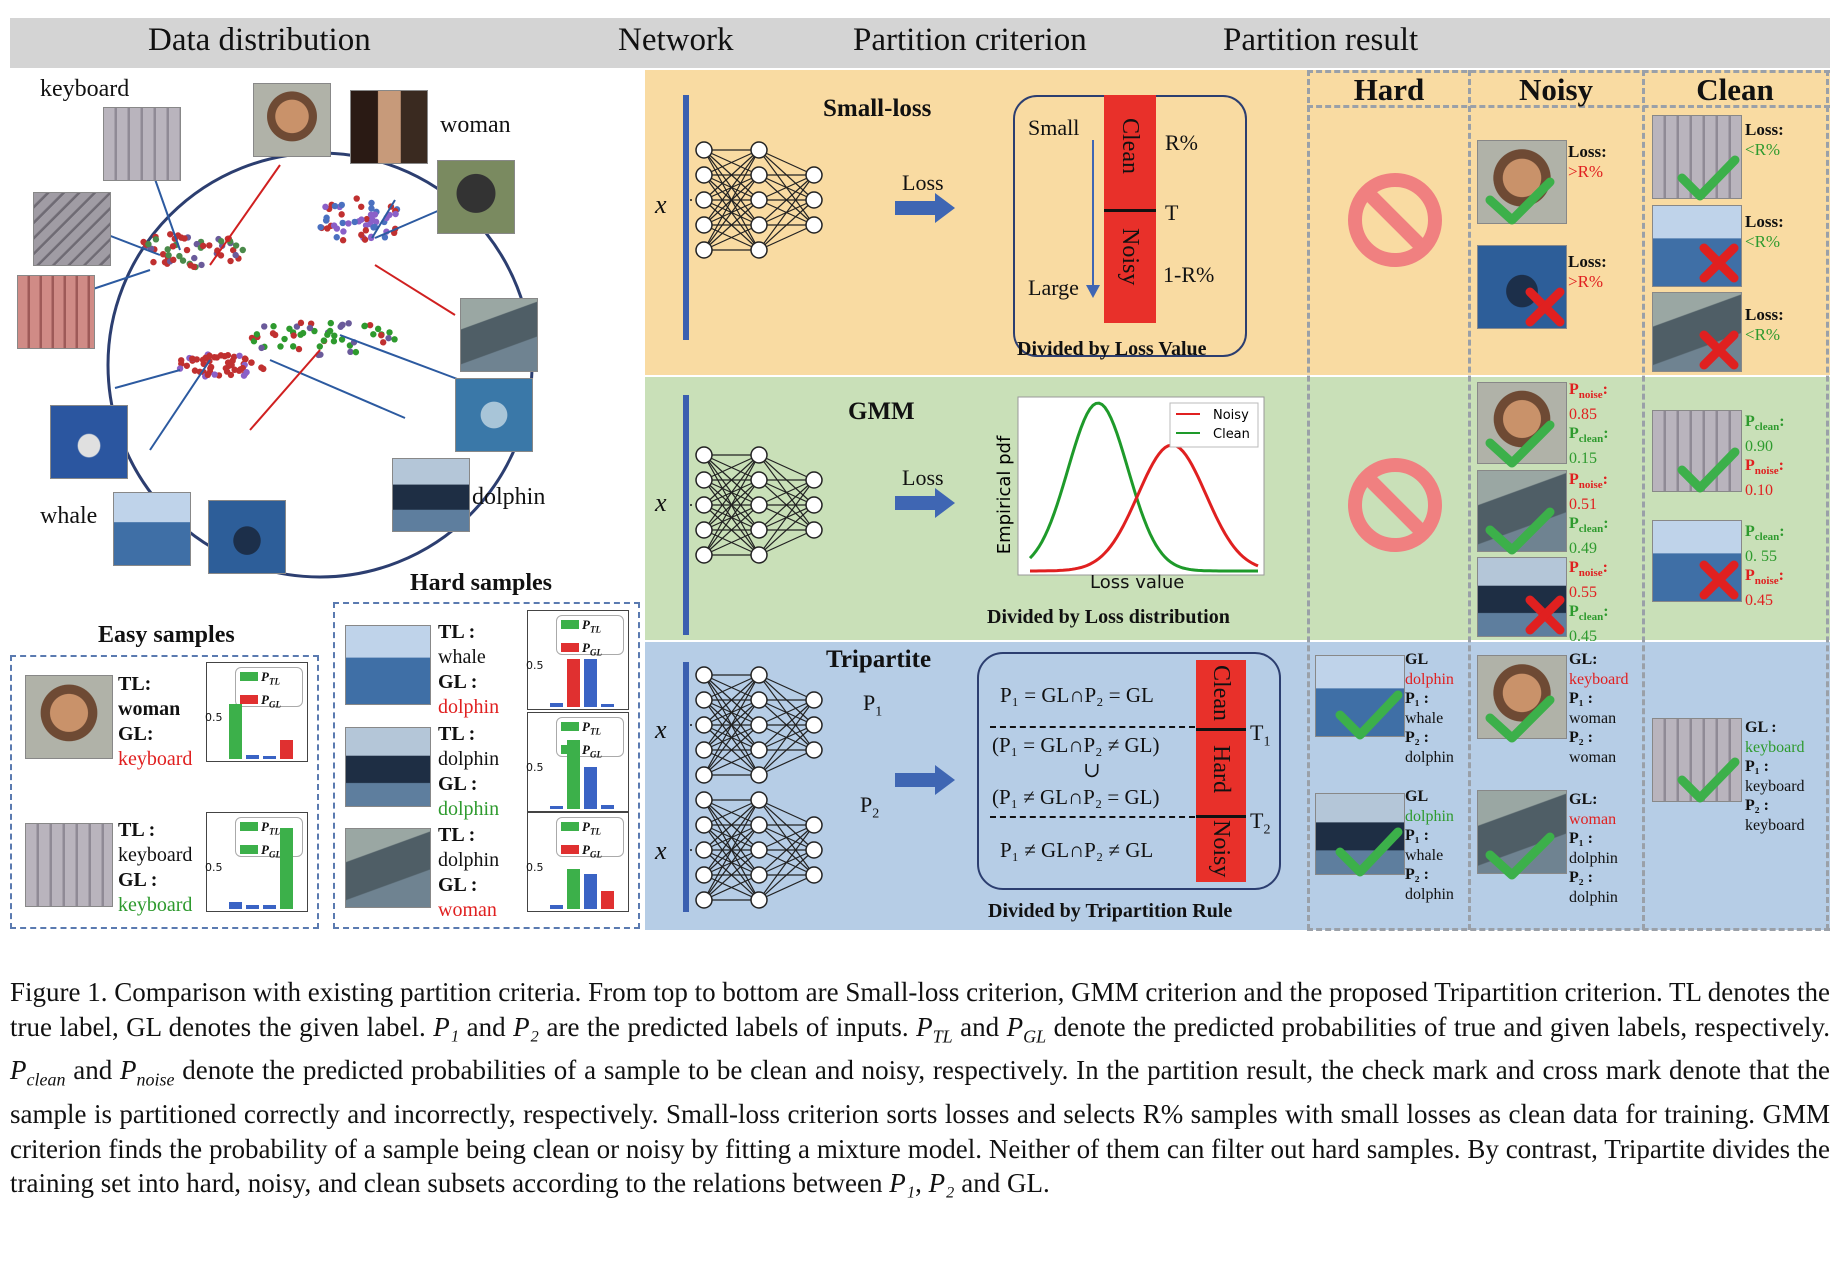 This screenshot has height=1262, width=1840. What do you see at coordinates (388, 868) in the screenshot?
I see `hard-thumb-dolphin2` at bounding box center [388, 868].